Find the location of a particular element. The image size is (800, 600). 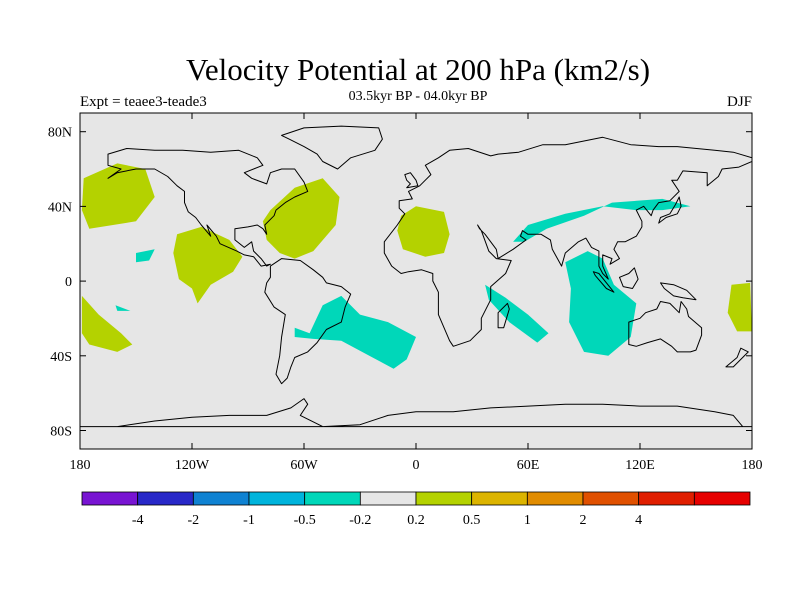

colorbar-label: -4 is located at coordinates (138, 520).